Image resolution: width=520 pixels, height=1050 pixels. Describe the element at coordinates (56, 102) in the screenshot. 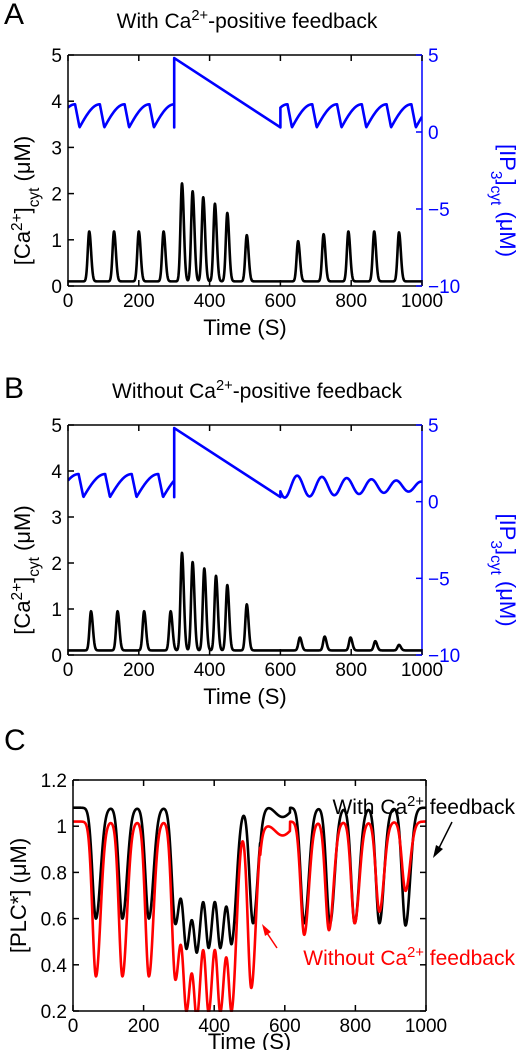

I see `panel-a-ytick-left-label: 4` at that location.